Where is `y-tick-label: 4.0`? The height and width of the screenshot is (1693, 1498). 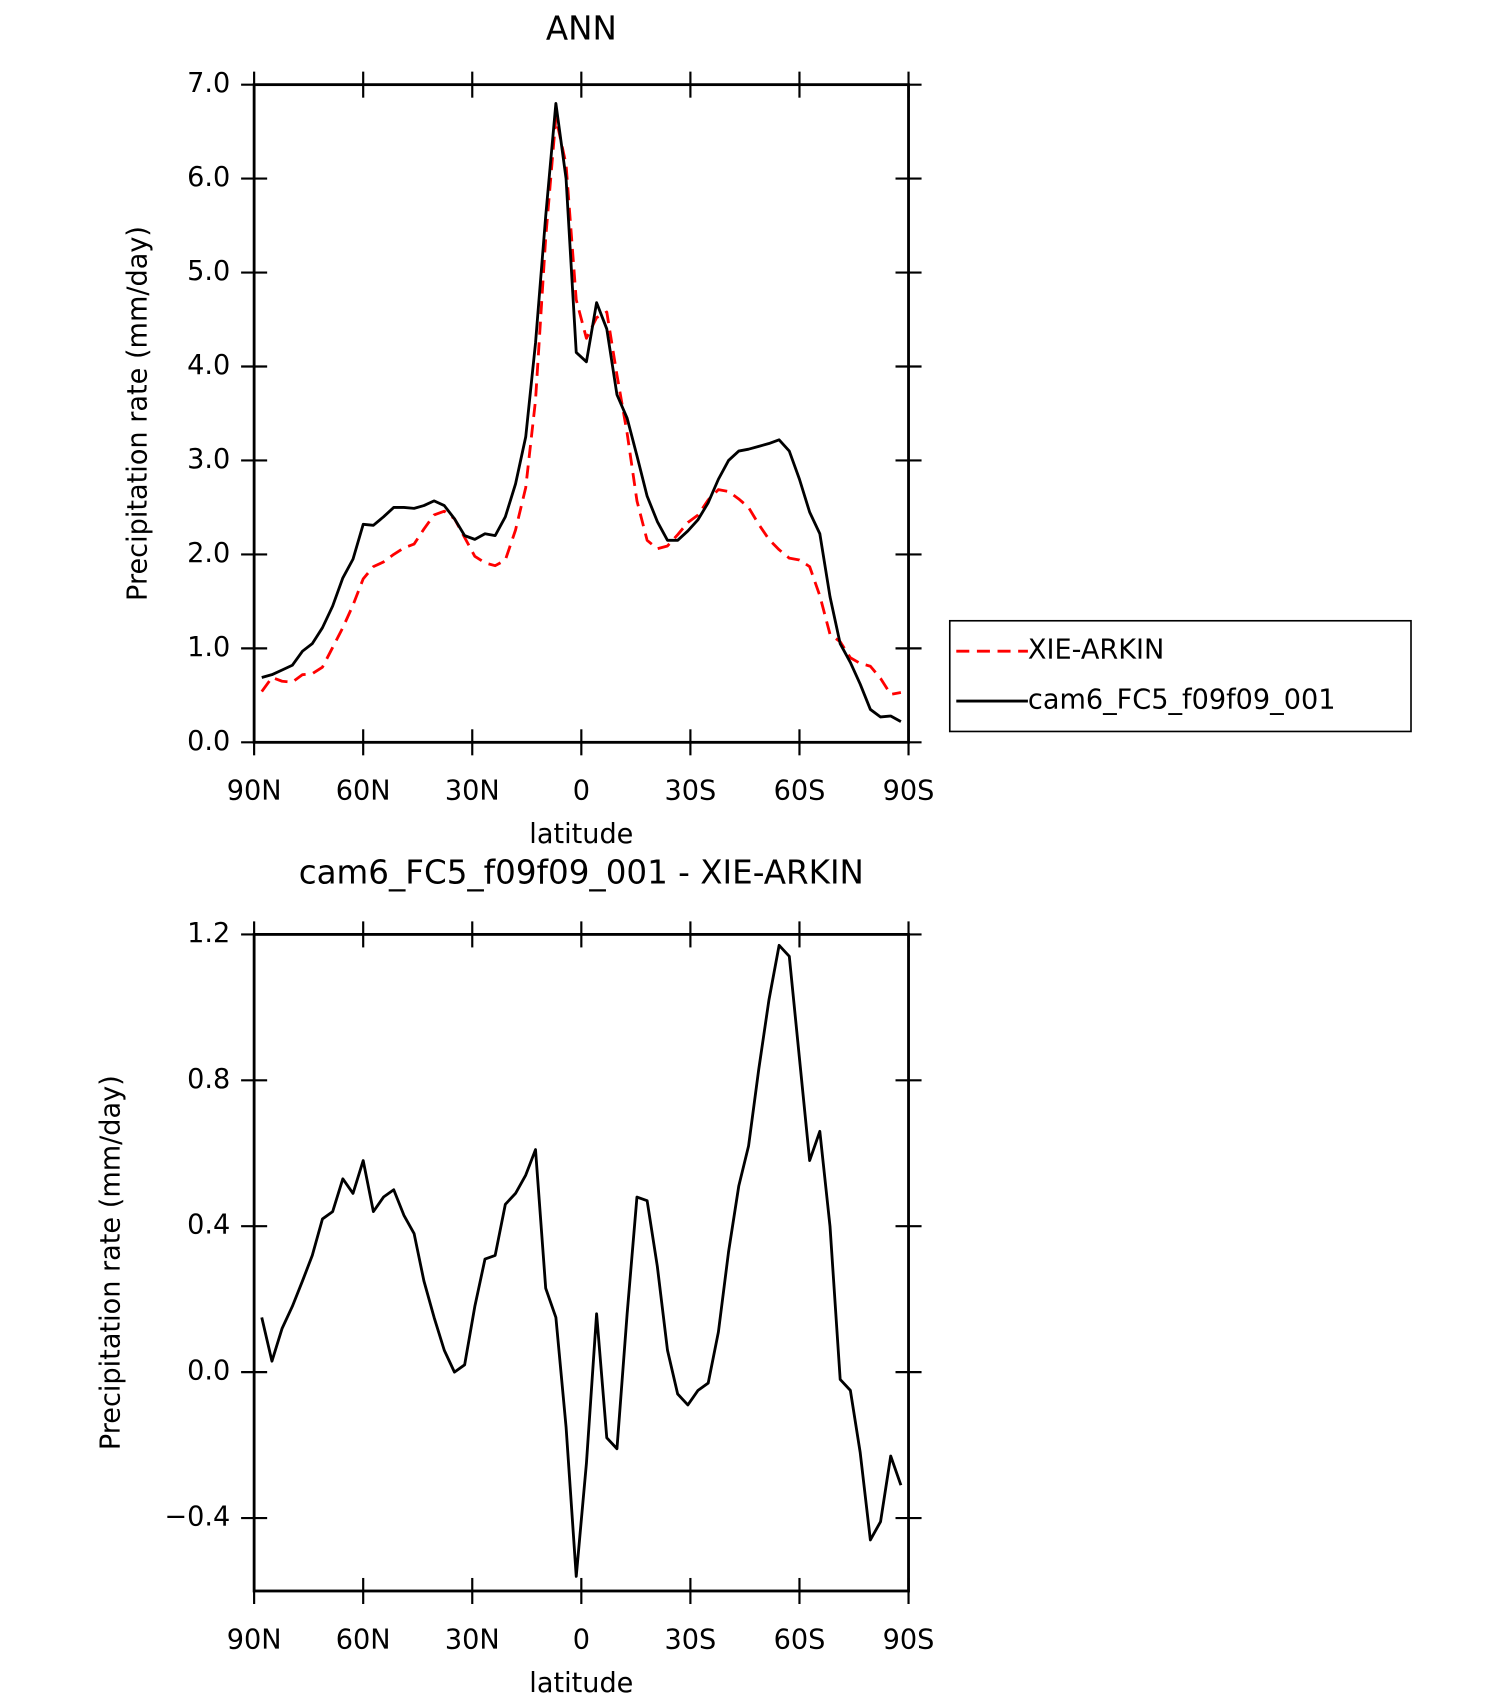 y-tick-label: 4.0 is located at coordinates (208, 365).